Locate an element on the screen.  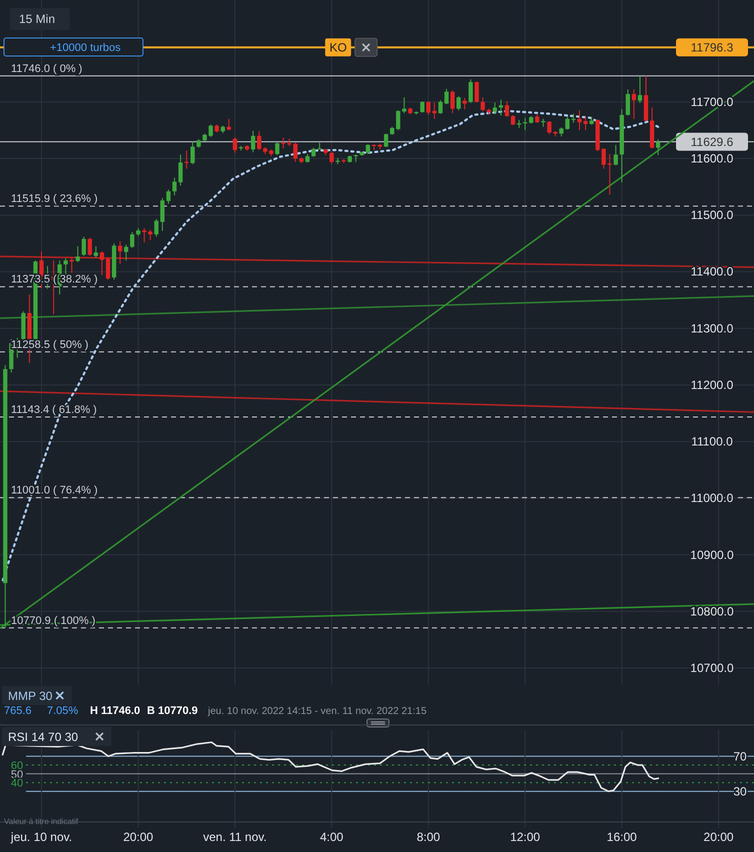
annotation: Valeur à titre indicatif is located at coordinates (41, 821).